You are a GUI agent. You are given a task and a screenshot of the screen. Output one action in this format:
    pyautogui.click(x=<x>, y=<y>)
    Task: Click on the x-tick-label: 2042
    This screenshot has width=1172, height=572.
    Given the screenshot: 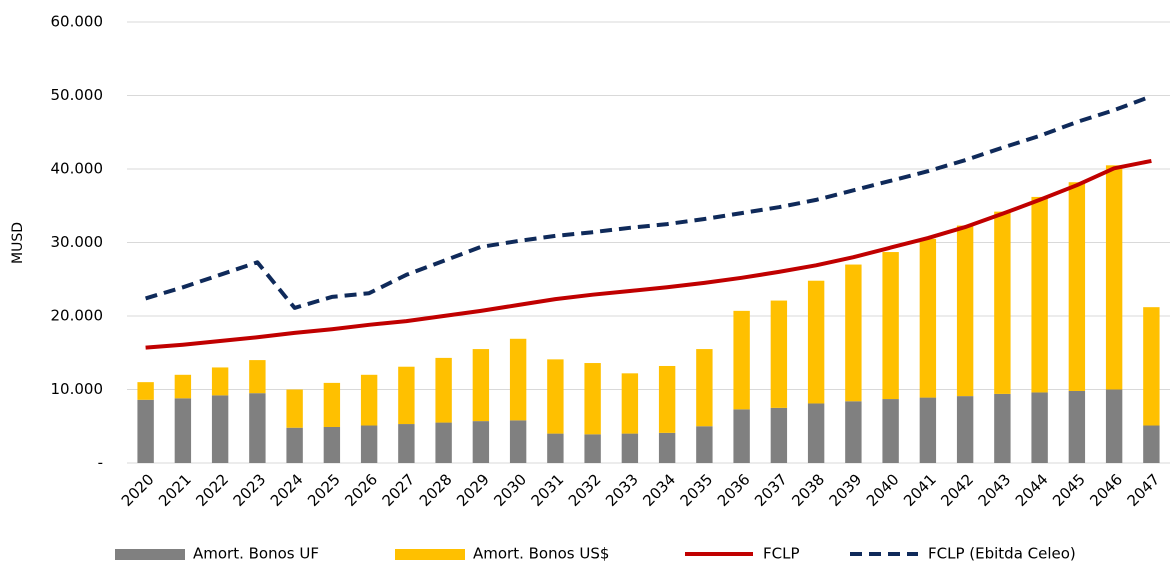 What is the action you would take?
    pyautogui.click(x=957, y=490)
    